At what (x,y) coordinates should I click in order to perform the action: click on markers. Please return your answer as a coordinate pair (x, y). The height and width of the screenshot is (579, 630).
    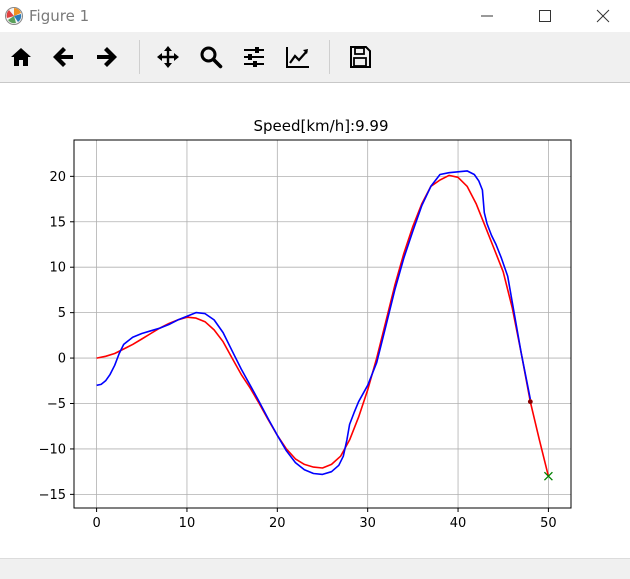
    Looking at the image, I should click on (540, 440).